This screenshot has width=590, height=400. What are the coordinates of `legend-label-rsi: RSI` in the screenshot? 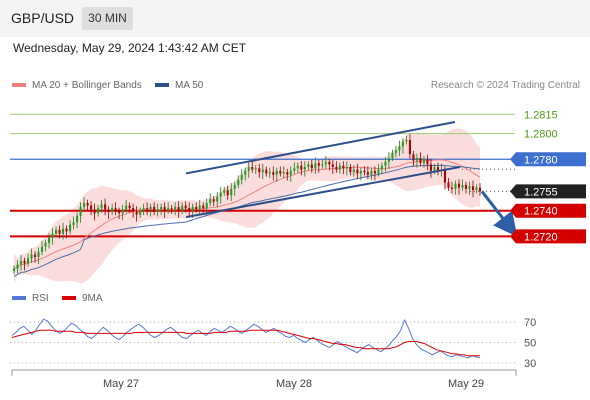 It's located at (40, 298).